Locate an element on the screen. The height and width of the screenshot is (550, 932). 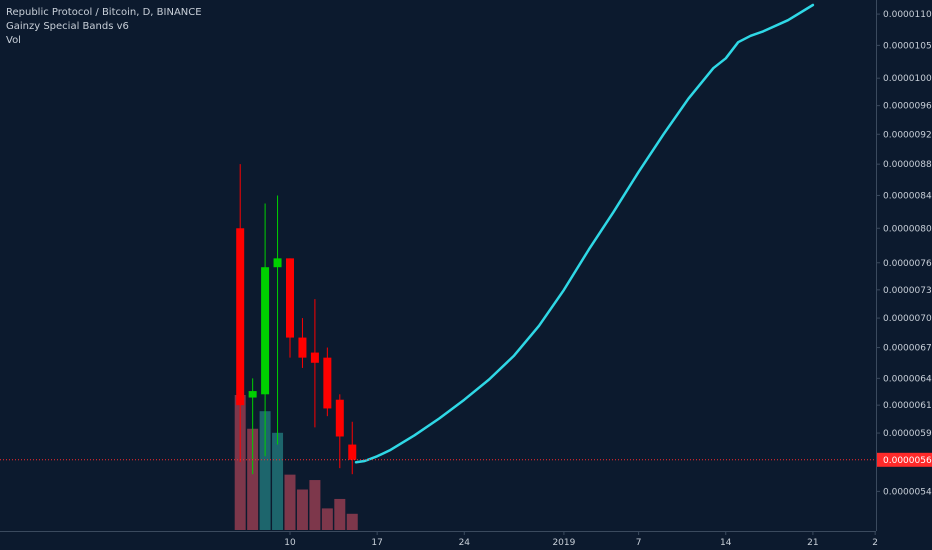
last-price-badge is located at coordinates (904, 459).